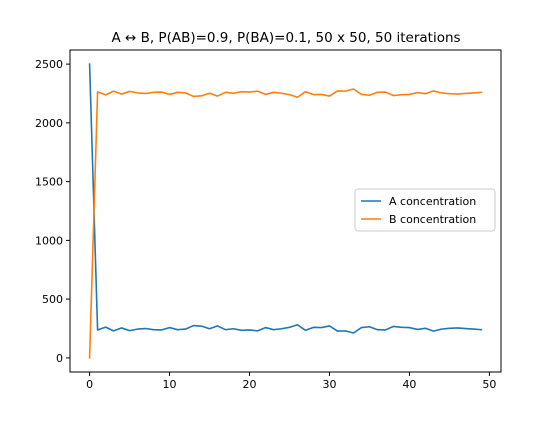 The height and width of the screenshot is (421, 558). What do you see at coordinates (49, 64) in the screenshot?
I see `y-tick-label: 2500` at bounding box center [49, 64].